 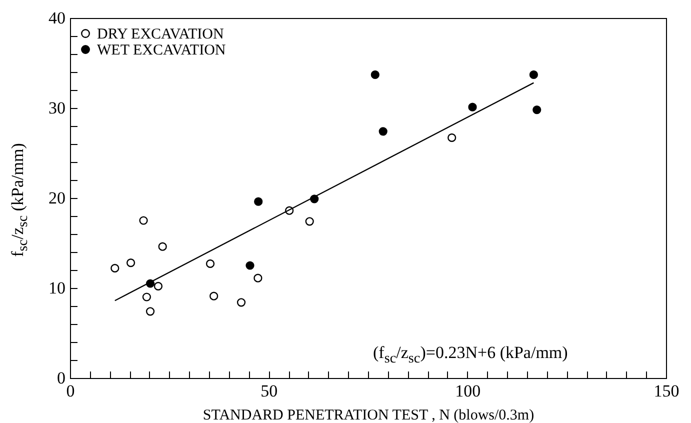 I want to click on x-tick-label: 100, so click(x=468, y=391).